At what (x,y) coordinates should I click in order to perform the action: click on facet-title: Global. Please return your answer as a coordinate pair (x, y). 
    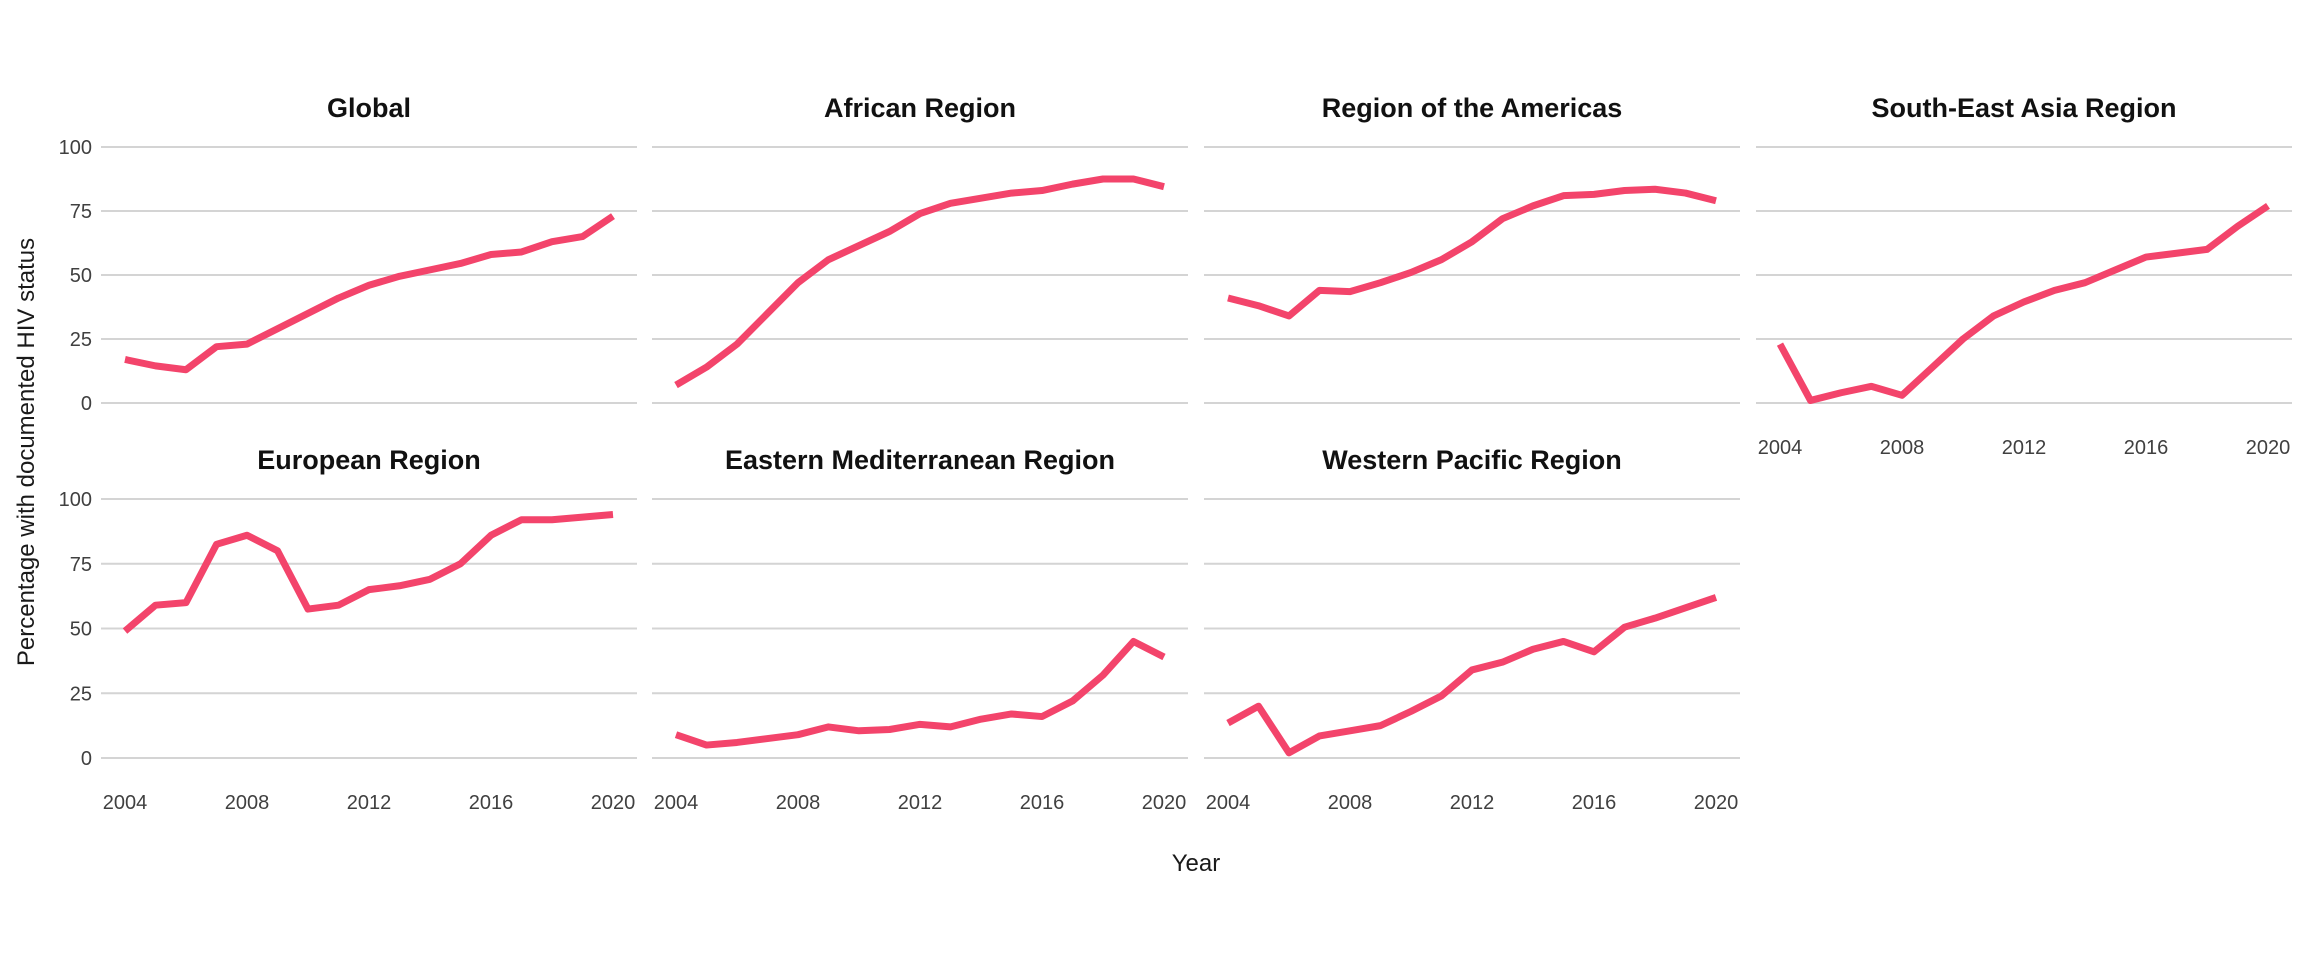
    Looking at the image, I should click on (369, 108).